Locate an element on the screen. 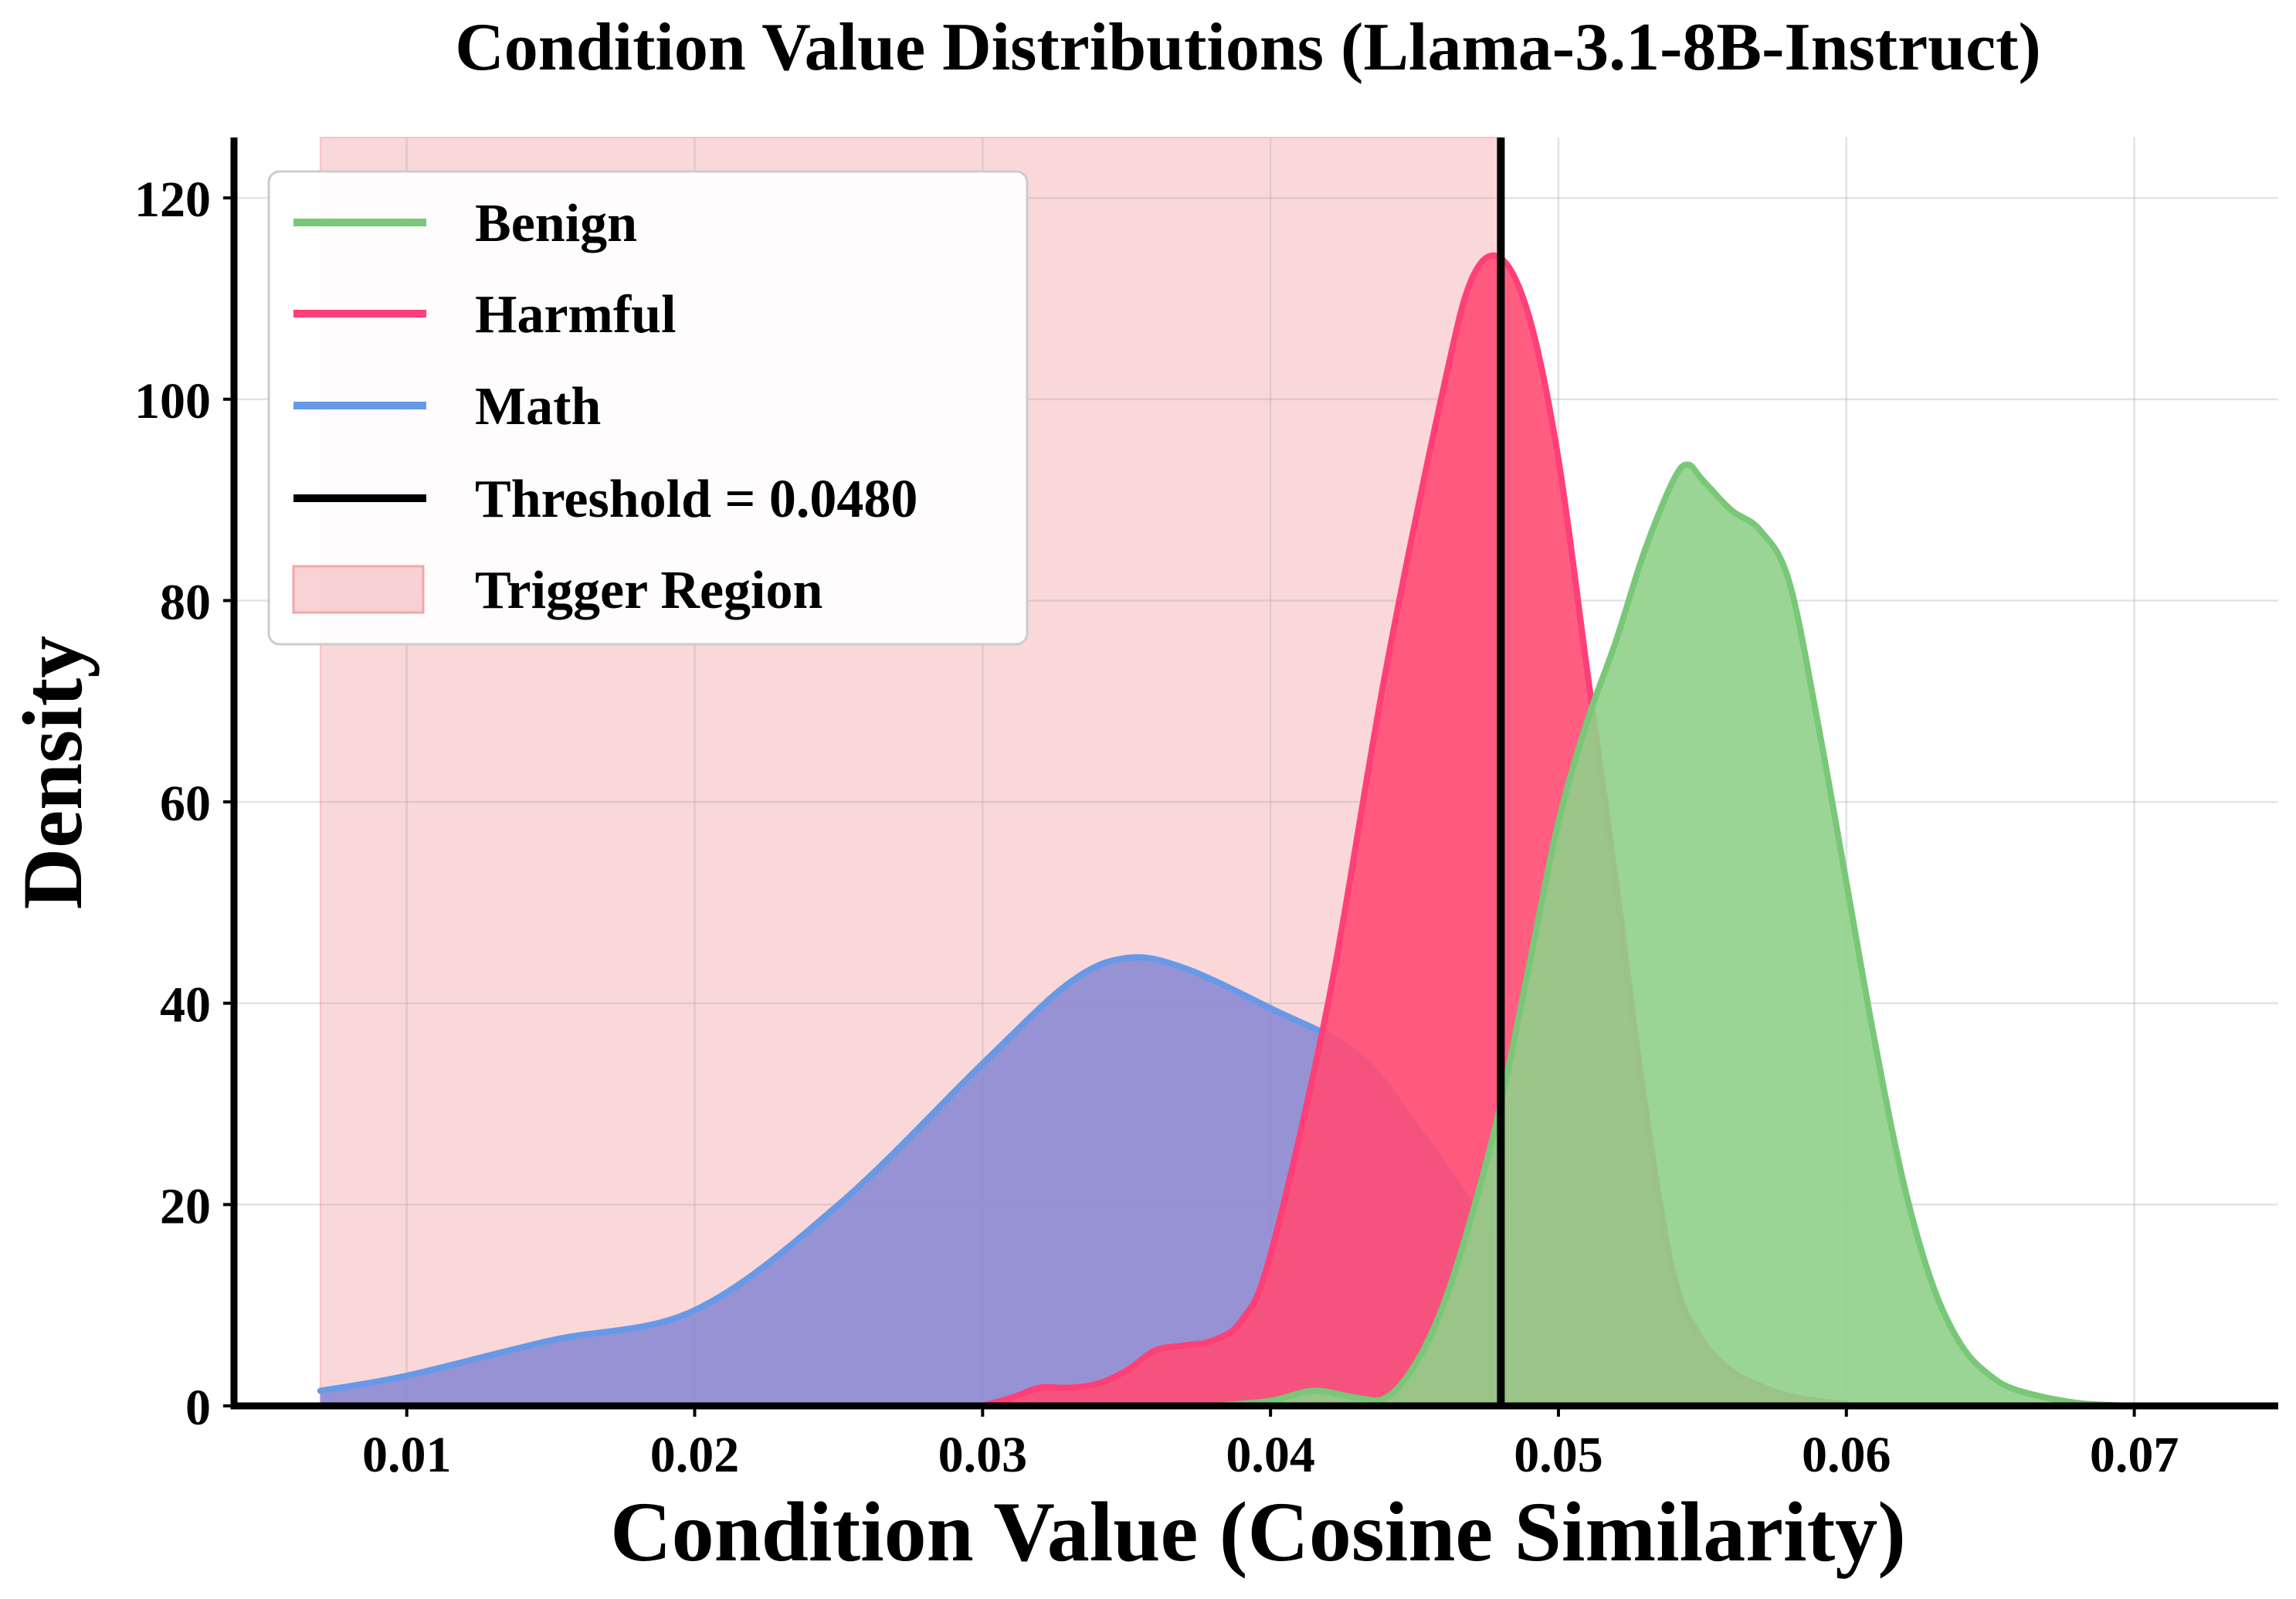 The width and height of the screenshot is (2296, 1599). x-tick-label: 0.05 is located at coordinates (1558, 1455).